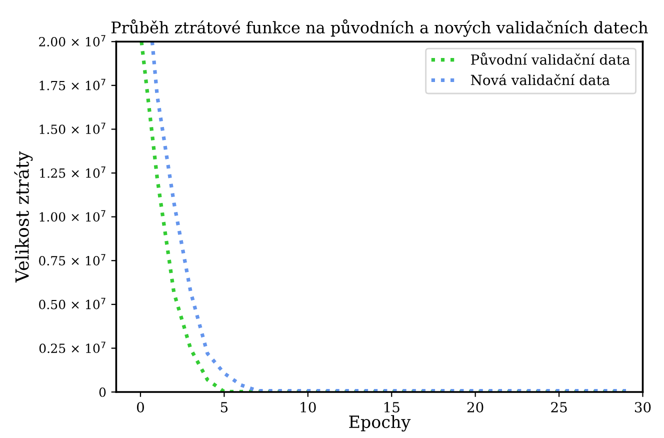 The image size is (664, 438). What do you see at coordinates (550, 58) in the screenshot?
I see `legend-label: Původní validační data` at bounding box center [550, 58].